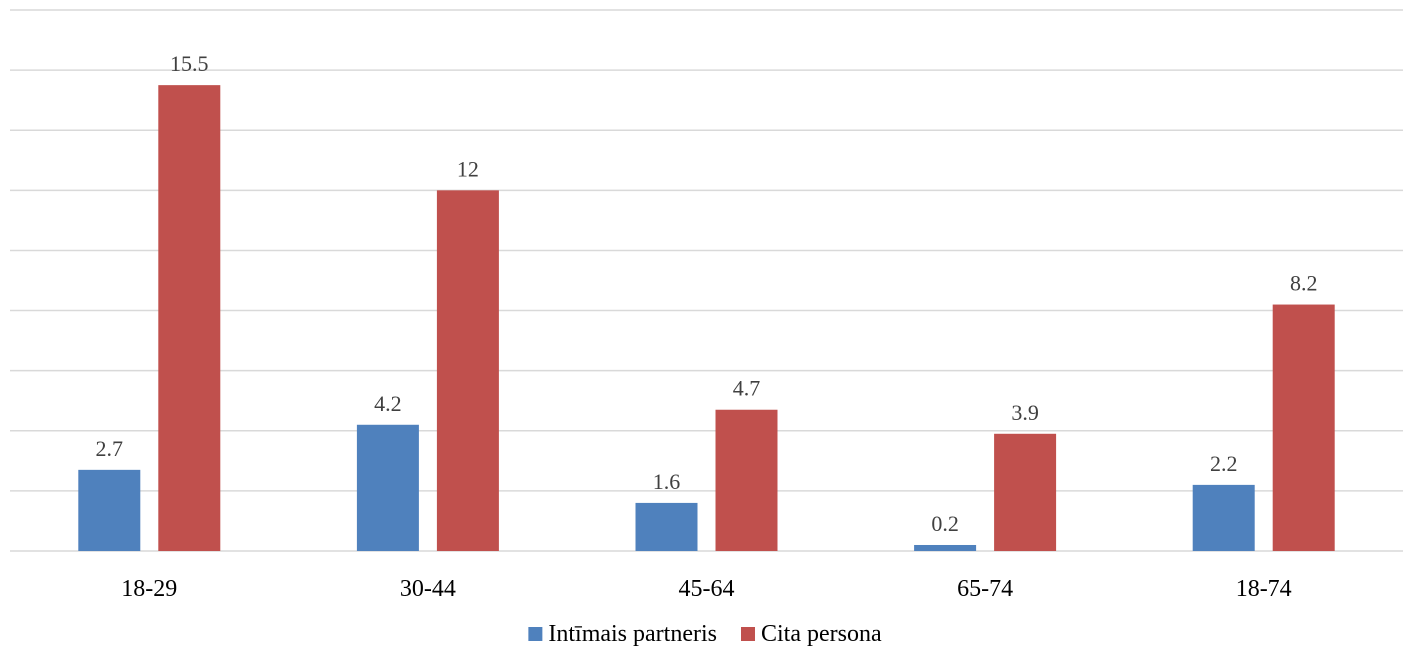 Image resolution: width=1410 pixels, height=656 pixels. I want to click on x-tick-label: 18-29, so click(149, 589).